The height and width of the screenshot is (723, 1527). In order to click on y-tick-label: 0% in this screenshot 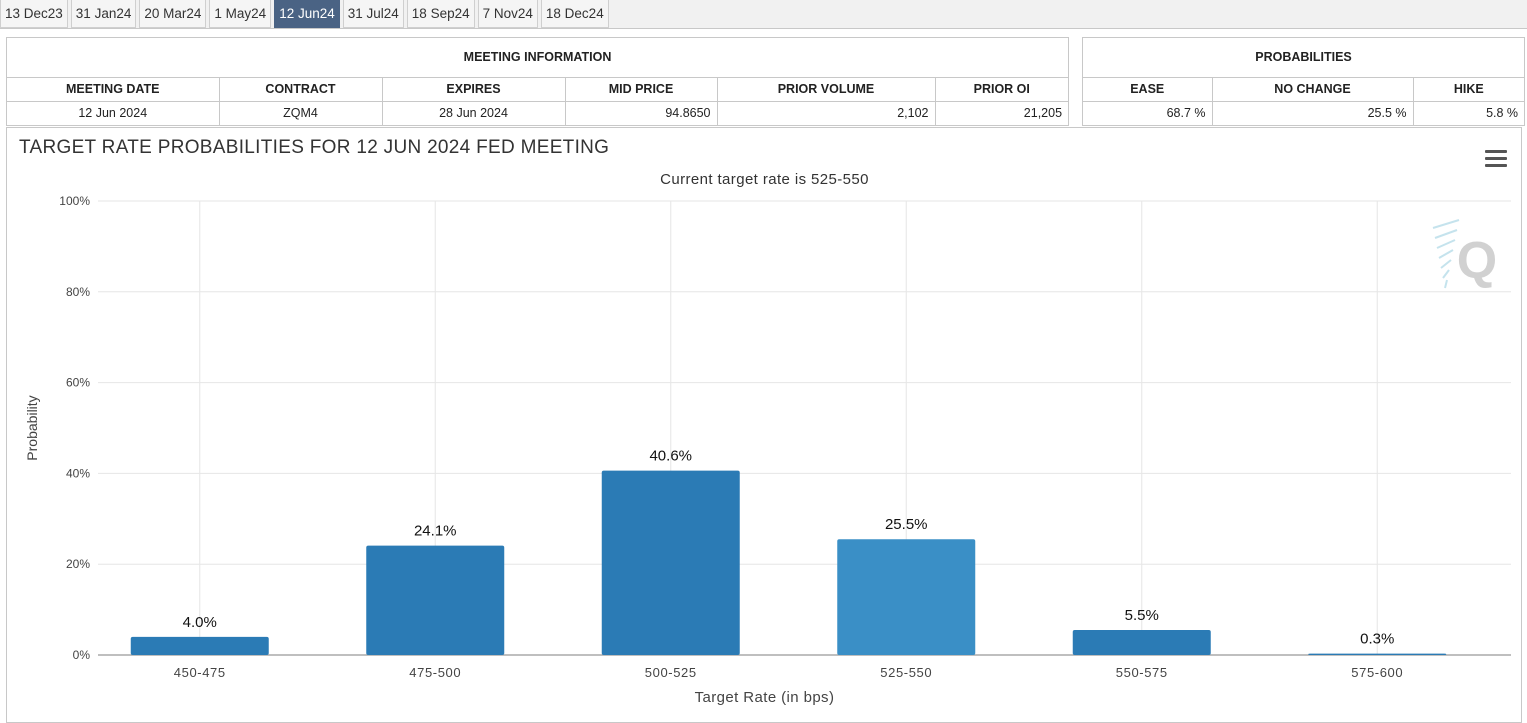, I will do `click(82, 655)`.